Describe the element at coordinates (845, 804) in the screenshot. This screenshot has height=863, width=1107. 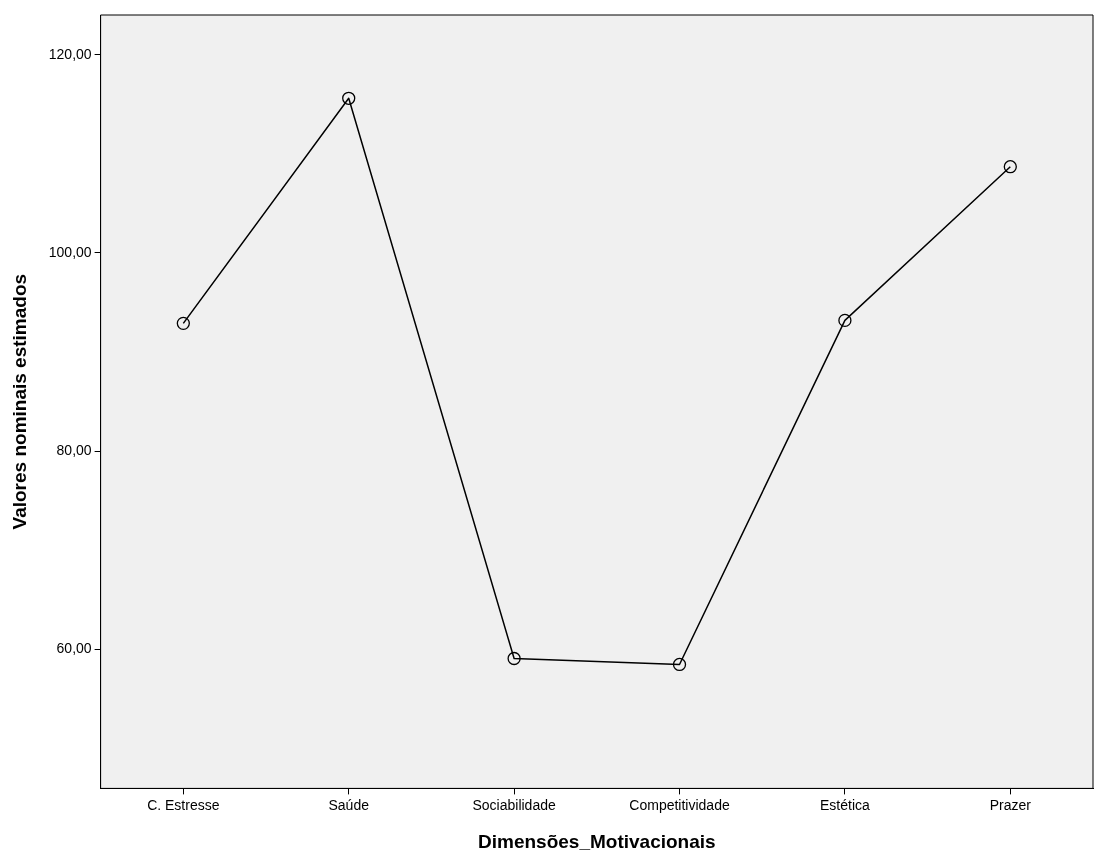
I see `x-tick-label: Estética` at that location.